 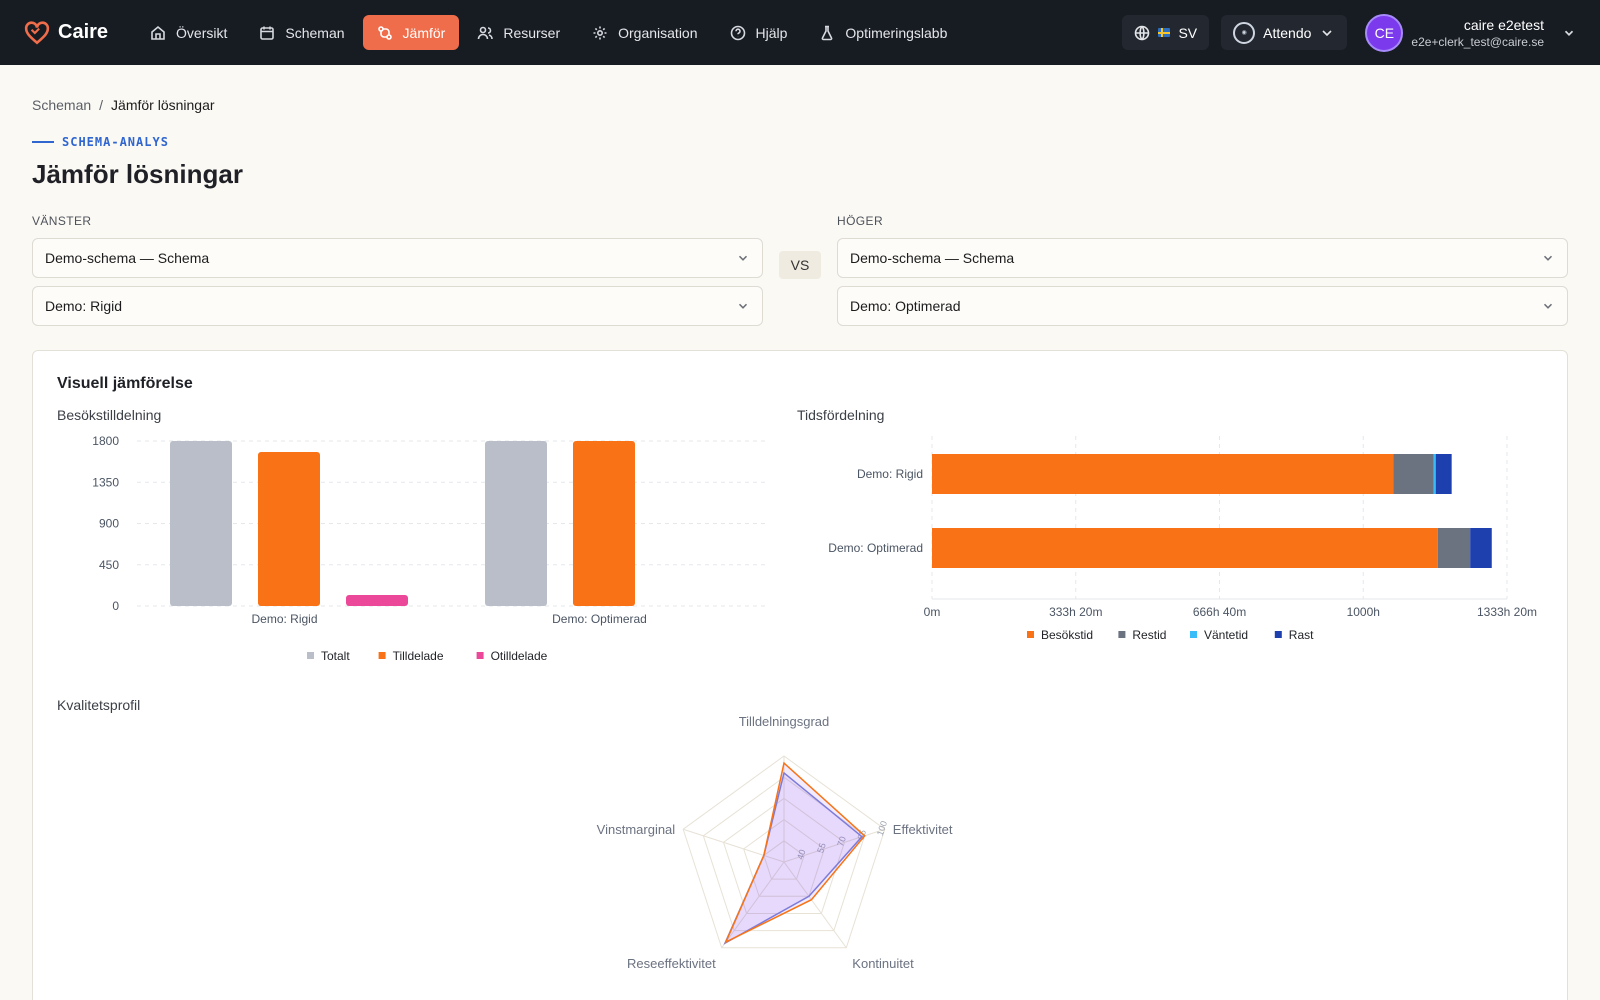 I want to click on globe-icon, so click(x=1142, y=32).